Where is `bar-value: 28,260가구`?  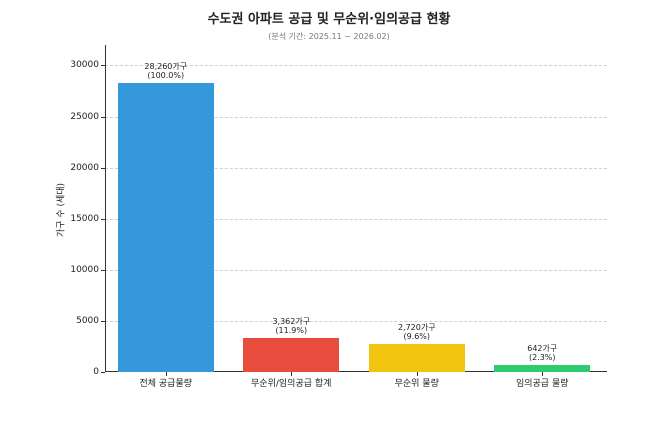
bar-value: 28,260가구 is located at coordinates (166, 67).